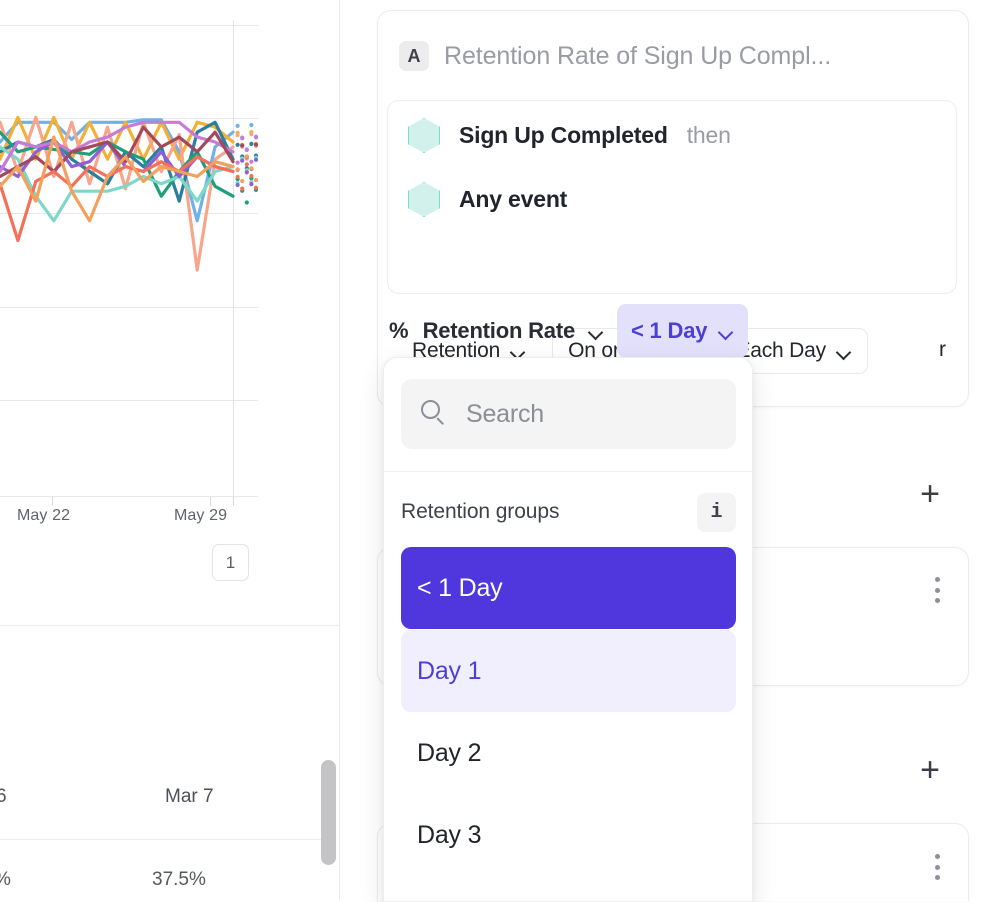 Image resolution: width=982 pixels, height=902 pixels. I want to click on event-row-1: Any event, so click(487, 199).